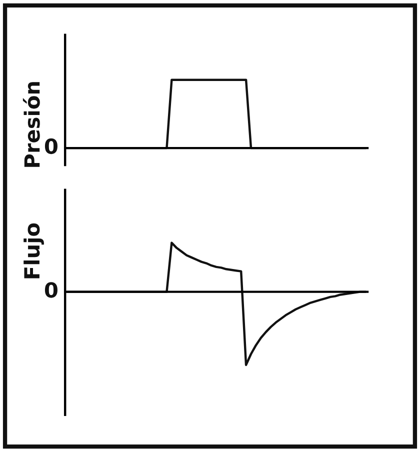  Describe the element at coordinates (34, 250) in the screenshot. I see `y-axis-title: Flujo` at that location.